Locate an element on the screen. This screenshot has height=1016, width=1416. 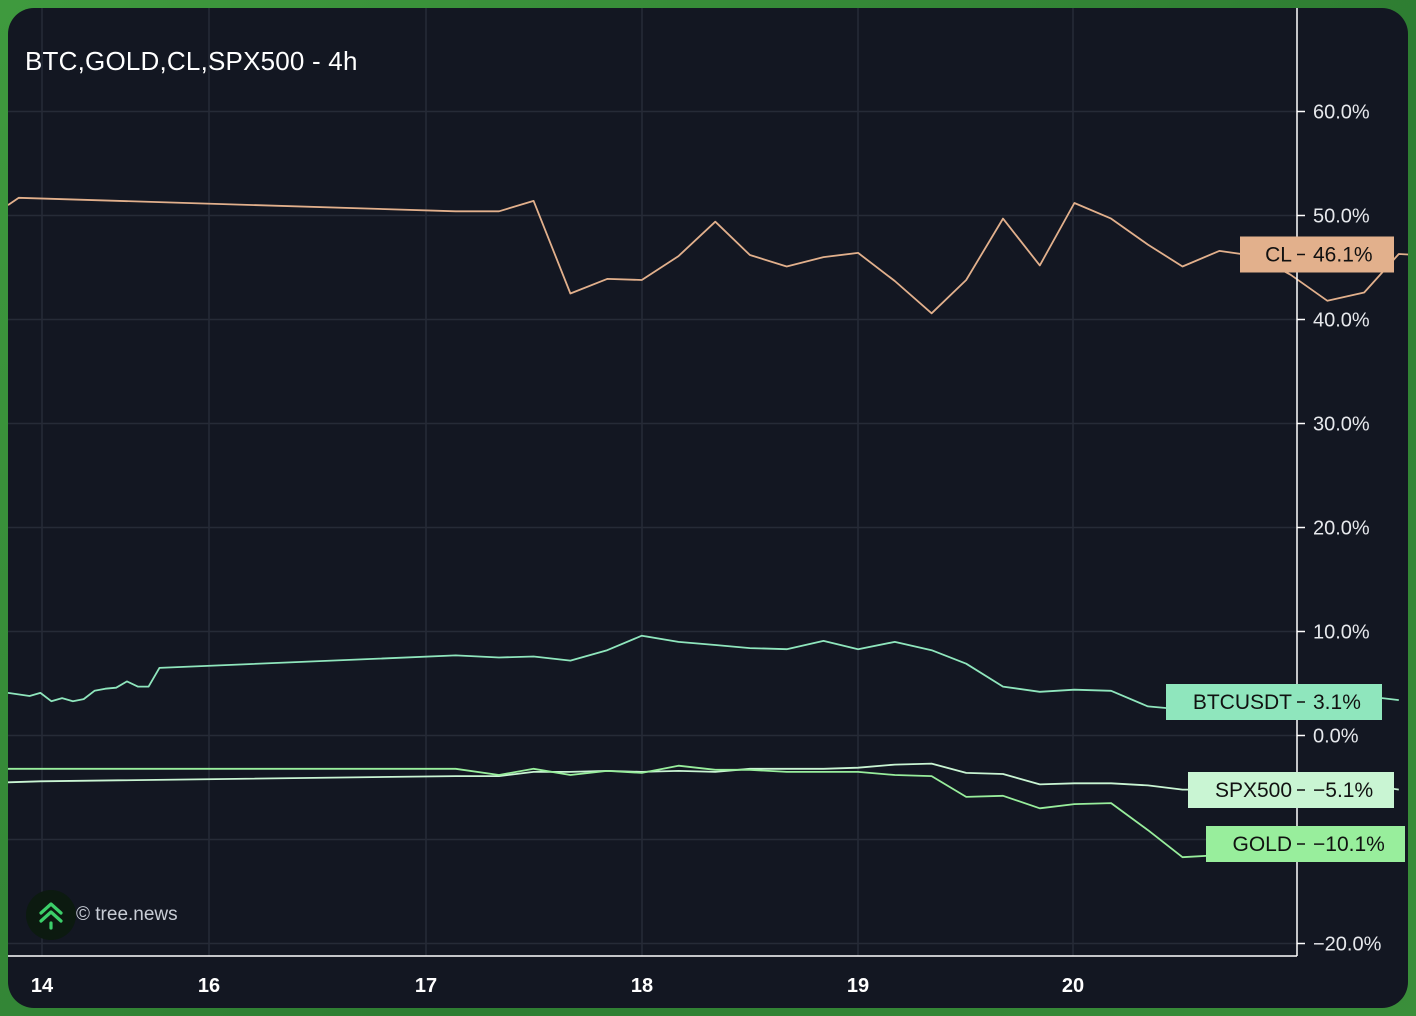
watermark: © tree.news is located at coordinates (102, 915).